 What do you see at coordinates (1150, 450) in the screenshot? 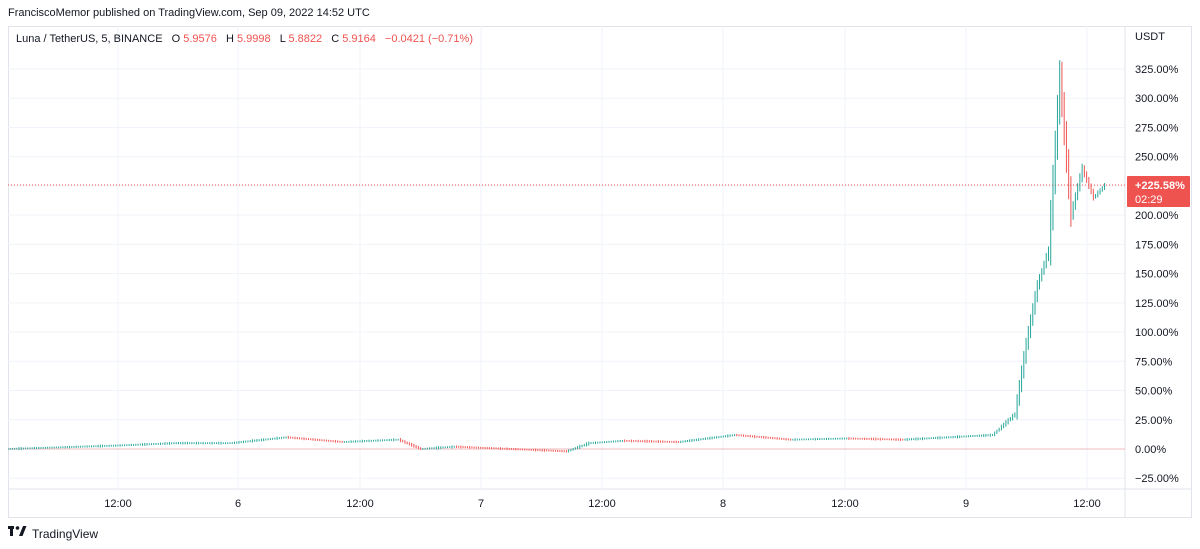
I see `y-tick-label: 0.00%` at bounding box center [1150, 450].